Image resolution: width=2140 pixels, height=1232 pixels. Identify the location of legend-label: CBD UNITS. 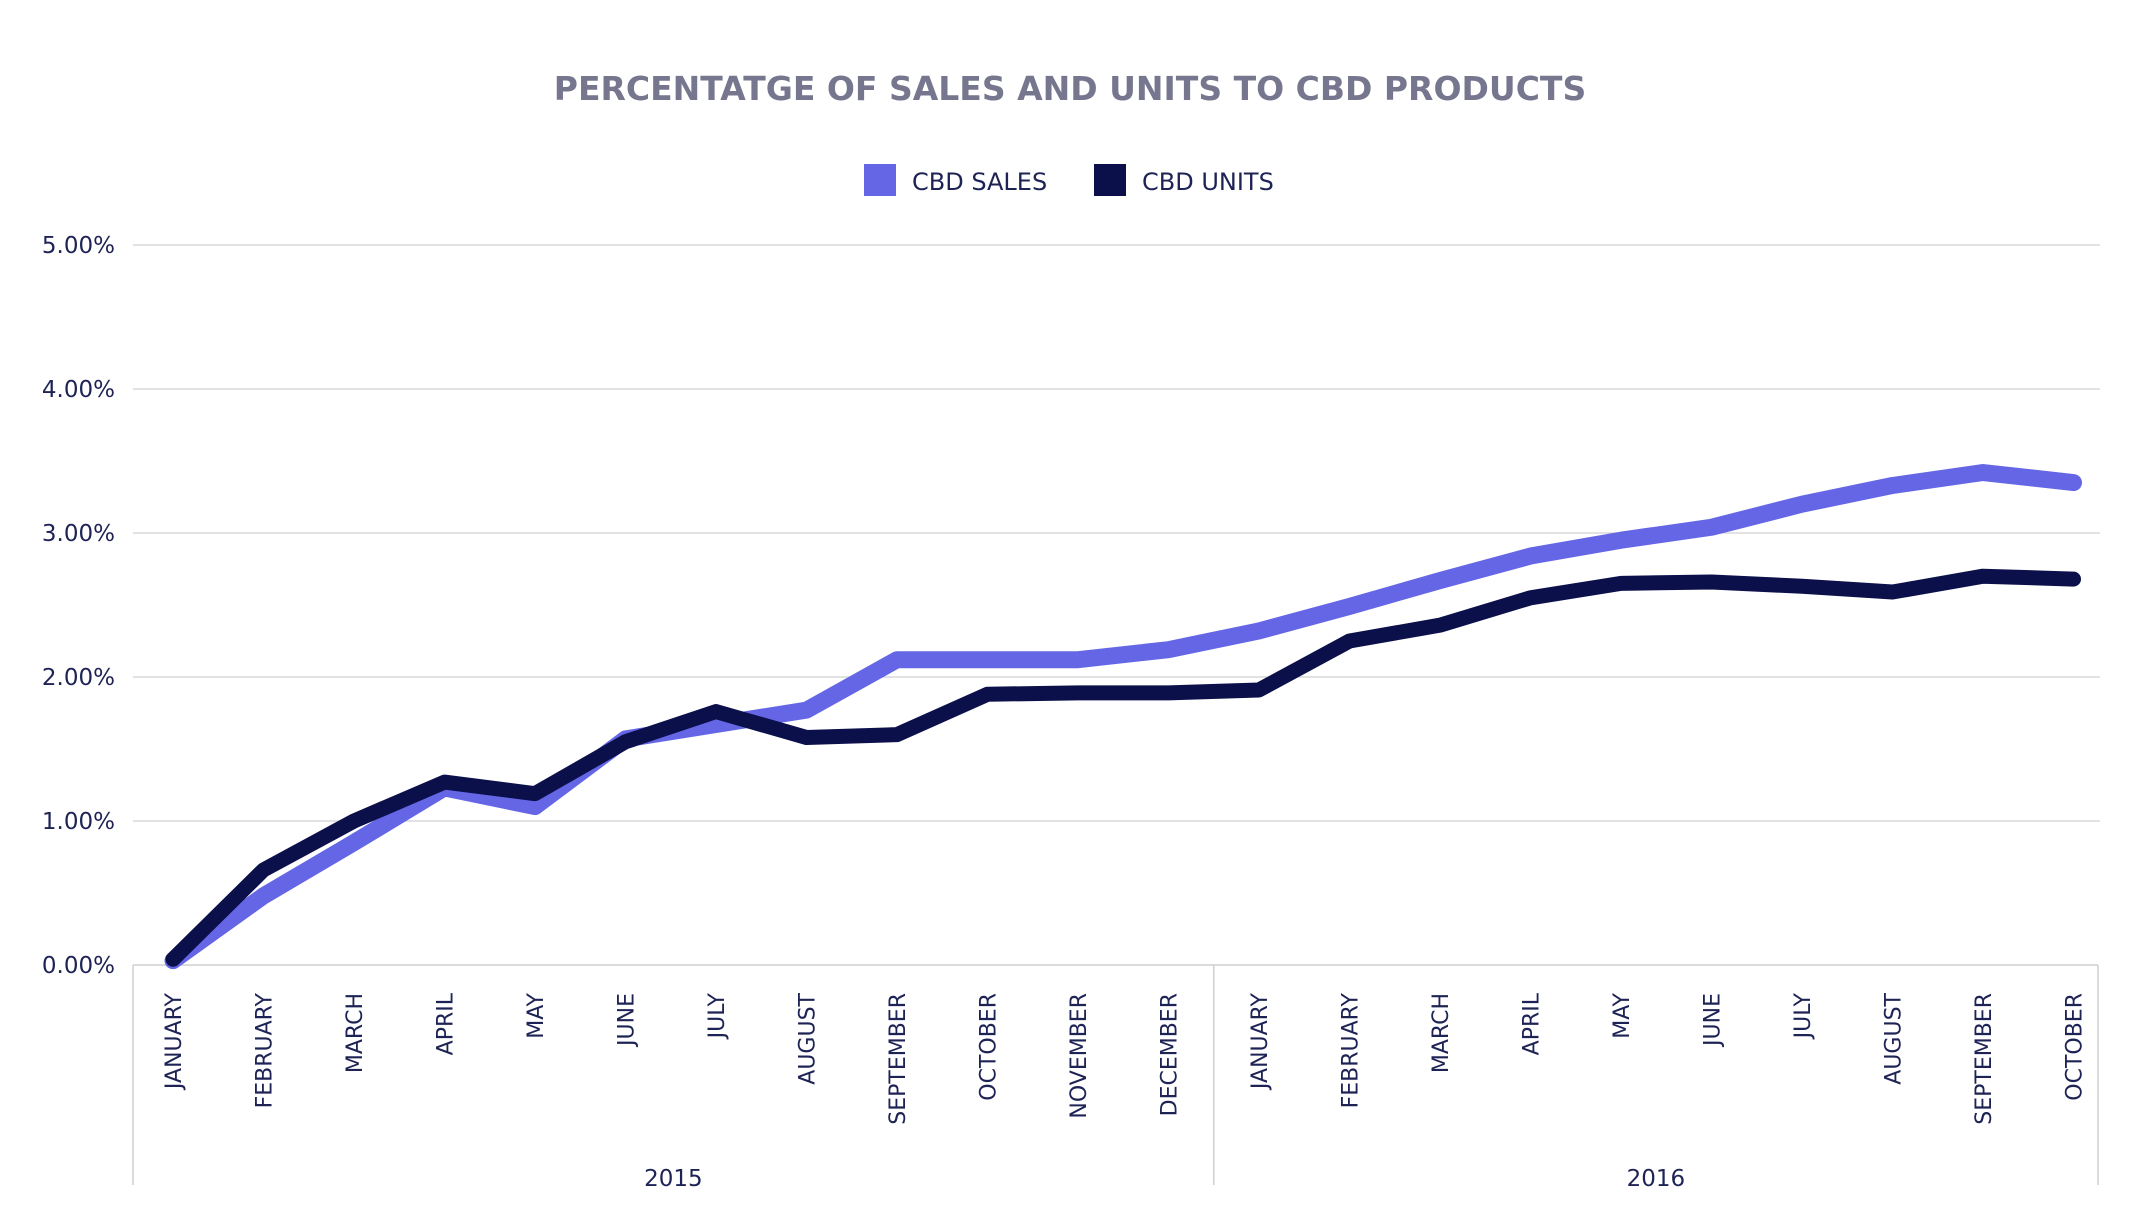
(1208, 182).